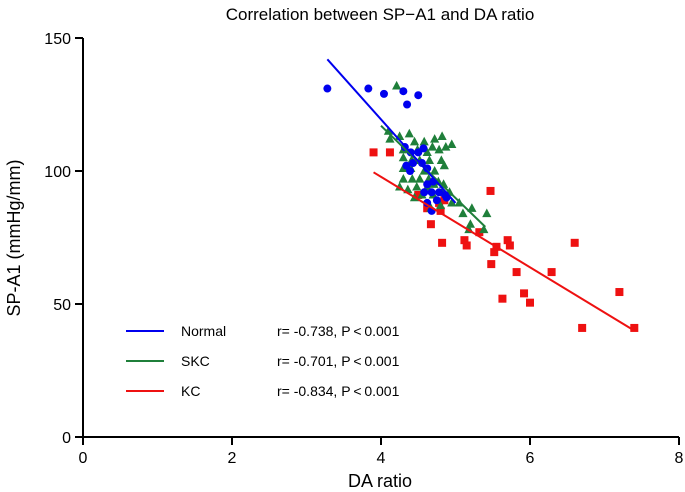 The width and height of the screenshot is (685, 492). Describe the element at coordinates (679, 458) in the screenshot. I see `x-tick-label: 8` at that location.